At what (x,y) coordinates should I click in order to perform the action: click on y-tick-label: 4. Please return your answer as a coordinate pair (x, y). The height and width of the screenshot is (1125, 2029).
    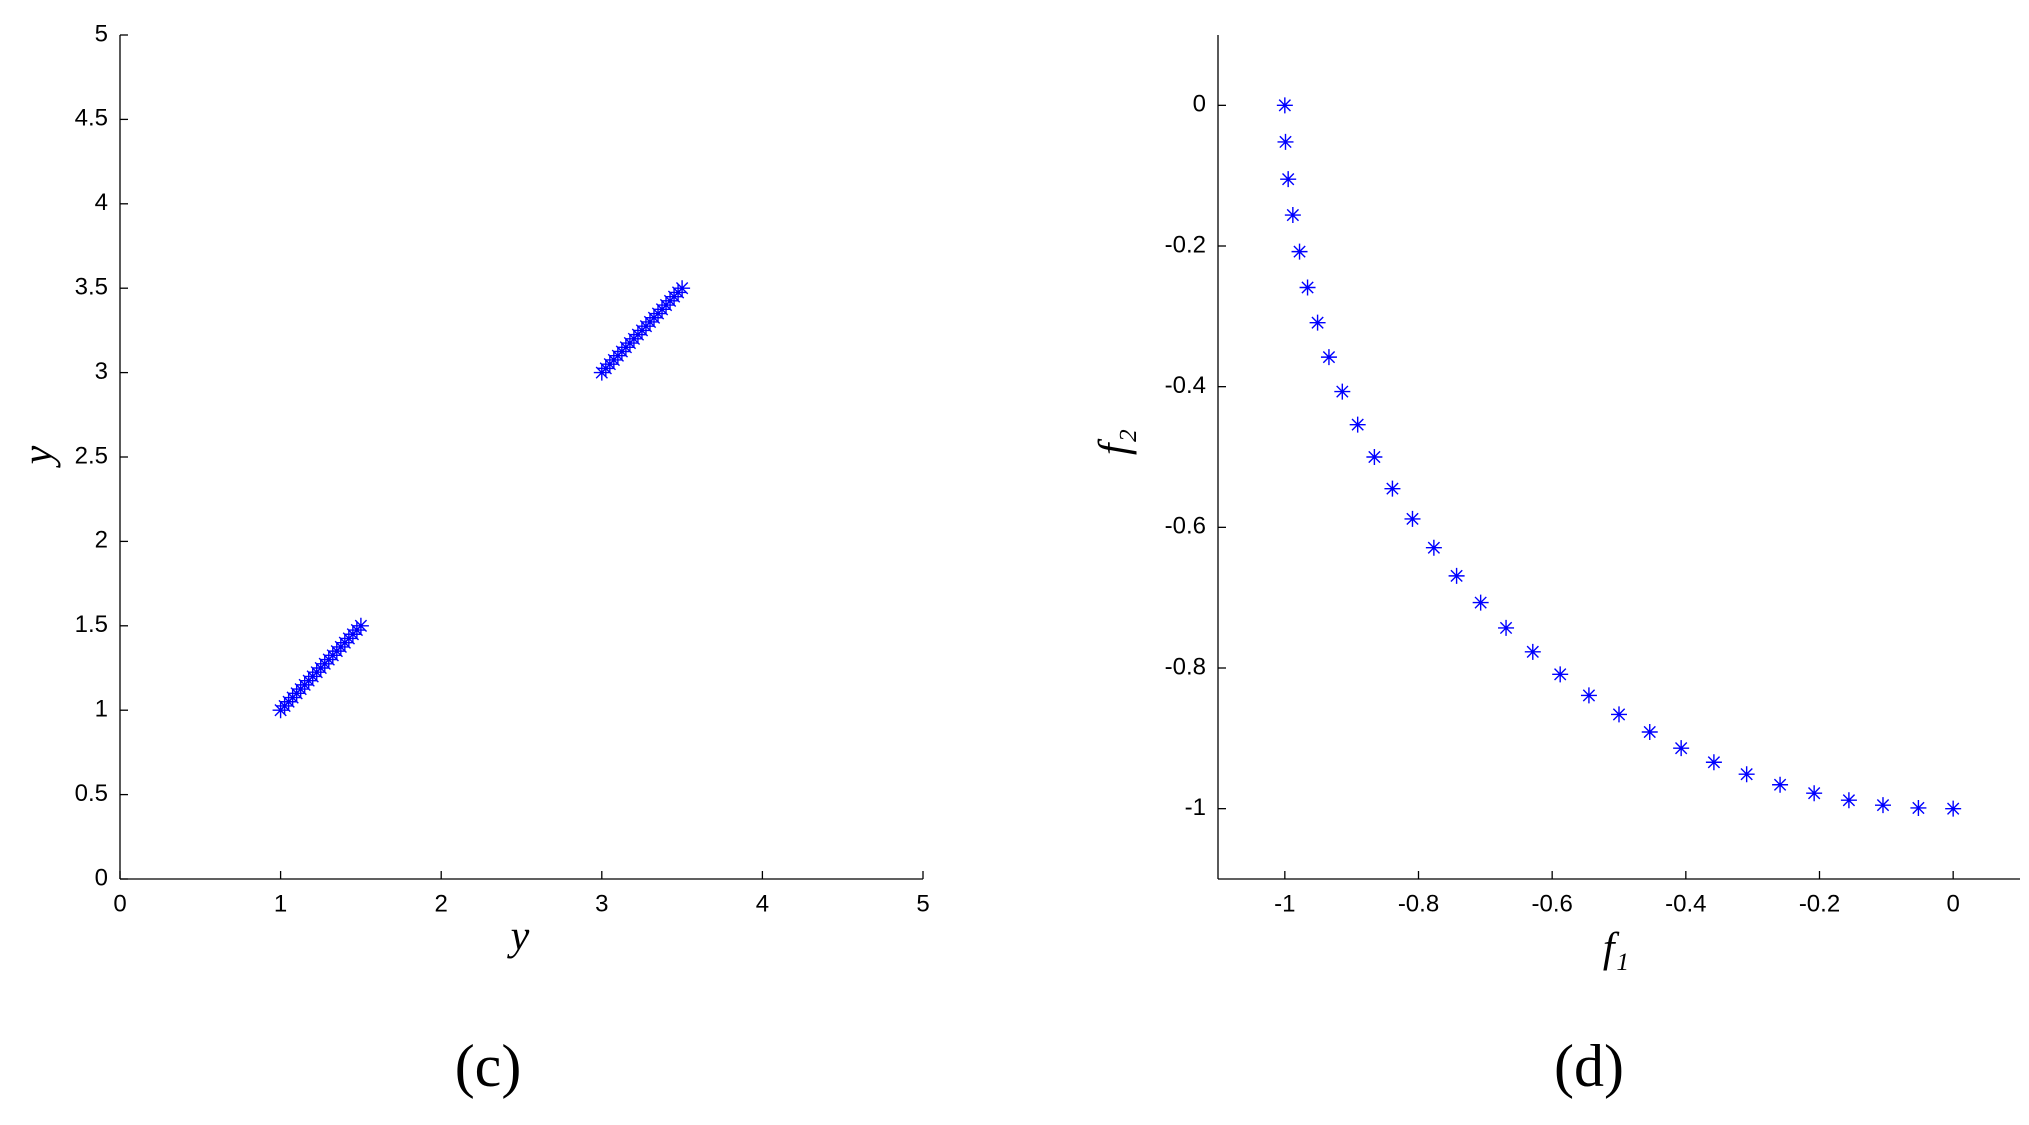
    Looking at the image, I should click on (101, 202).